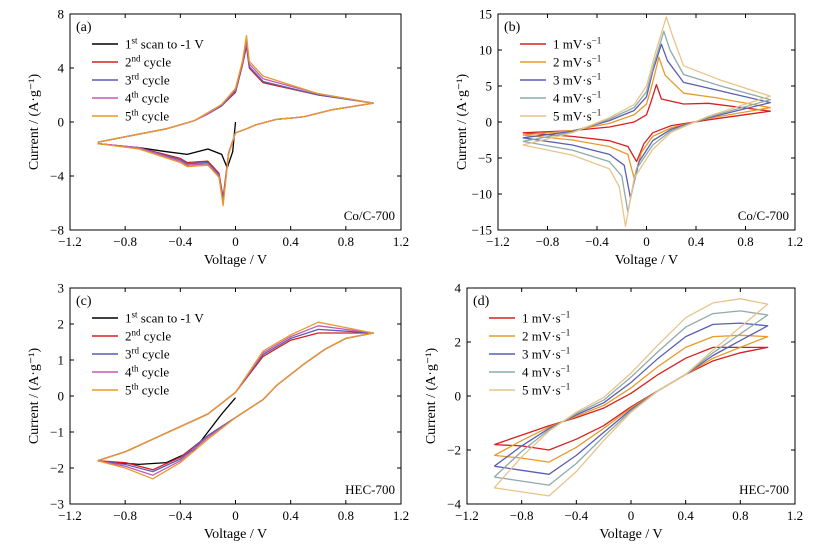  What do you see at coordinates (763, 215) in the screenshot?
I see `sample-label: Co/C-700` at bounding box center [763, 215].